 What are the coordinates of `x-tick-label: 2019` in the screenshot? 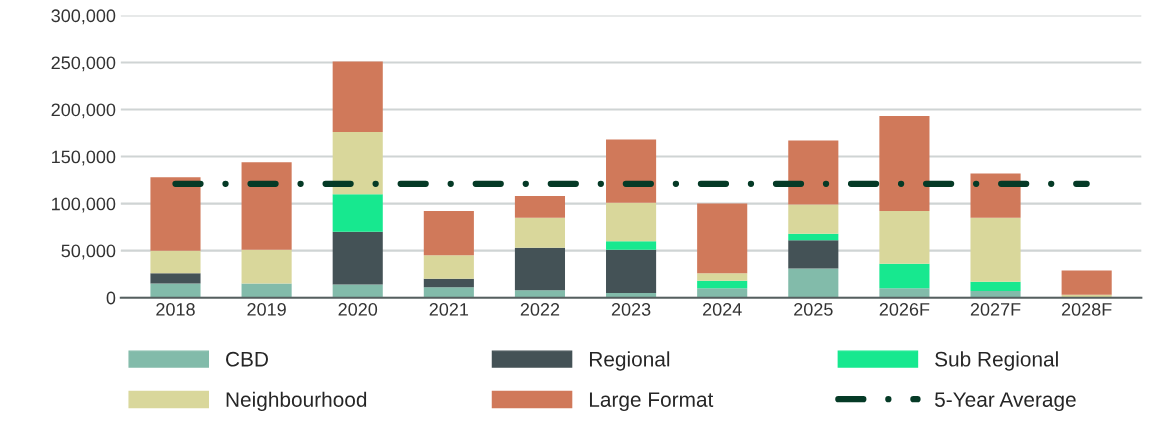 It's located at (266, 309).